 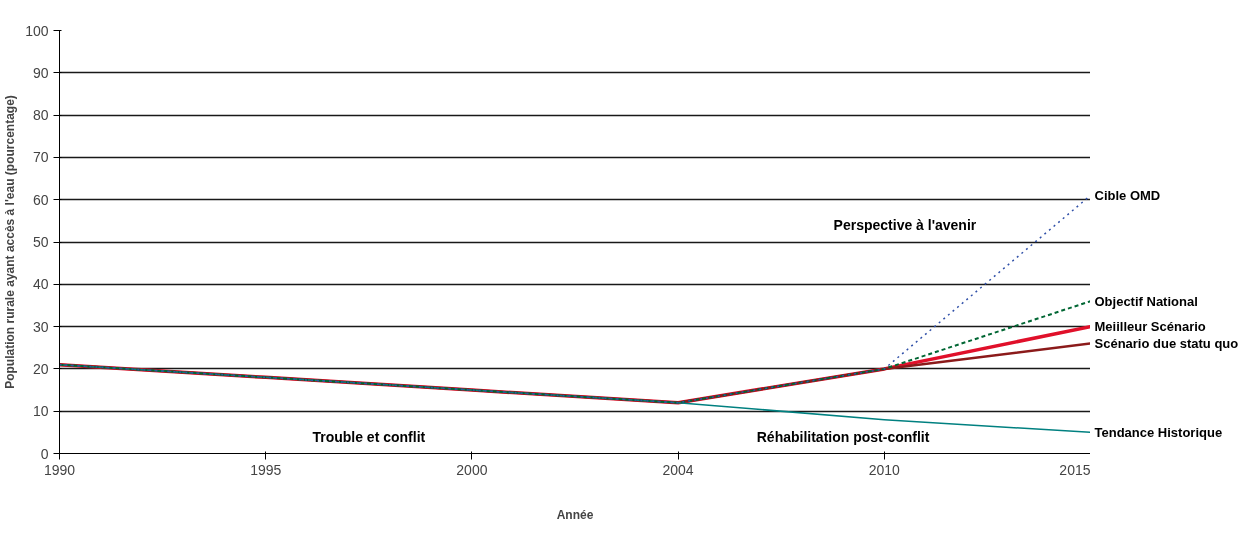 I want to click on annotation: Réhabilitation post-conflit, so click(x=843, y=436).